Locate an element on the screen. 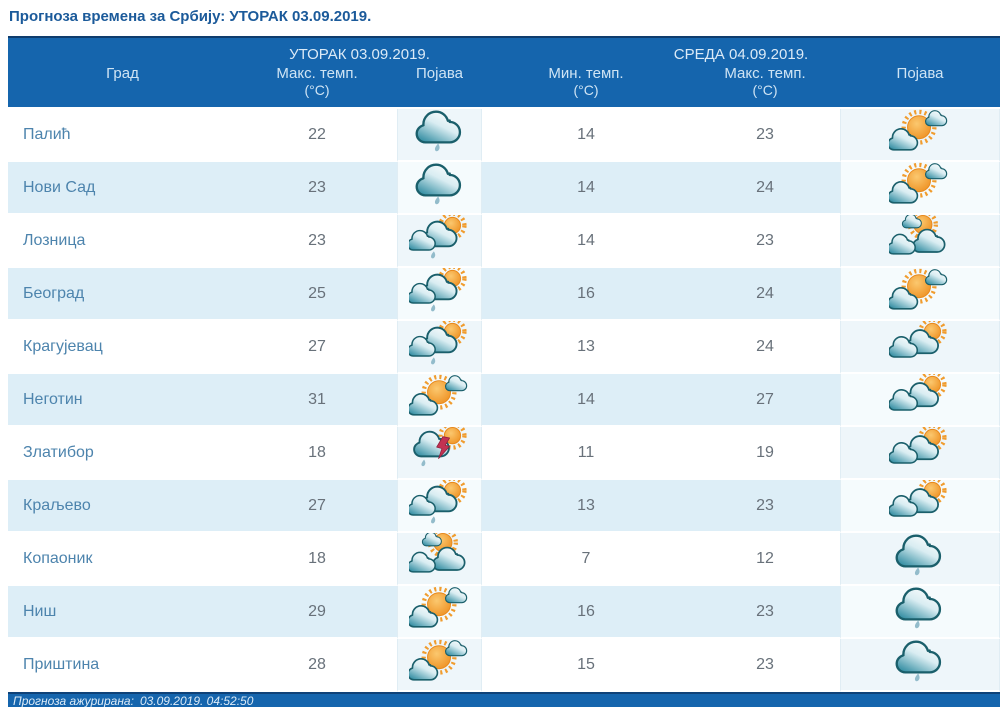 This screenshot has width=1000, height=709. table-row: Нови Сад 23 14 24 is located at coordinates (504, 188).